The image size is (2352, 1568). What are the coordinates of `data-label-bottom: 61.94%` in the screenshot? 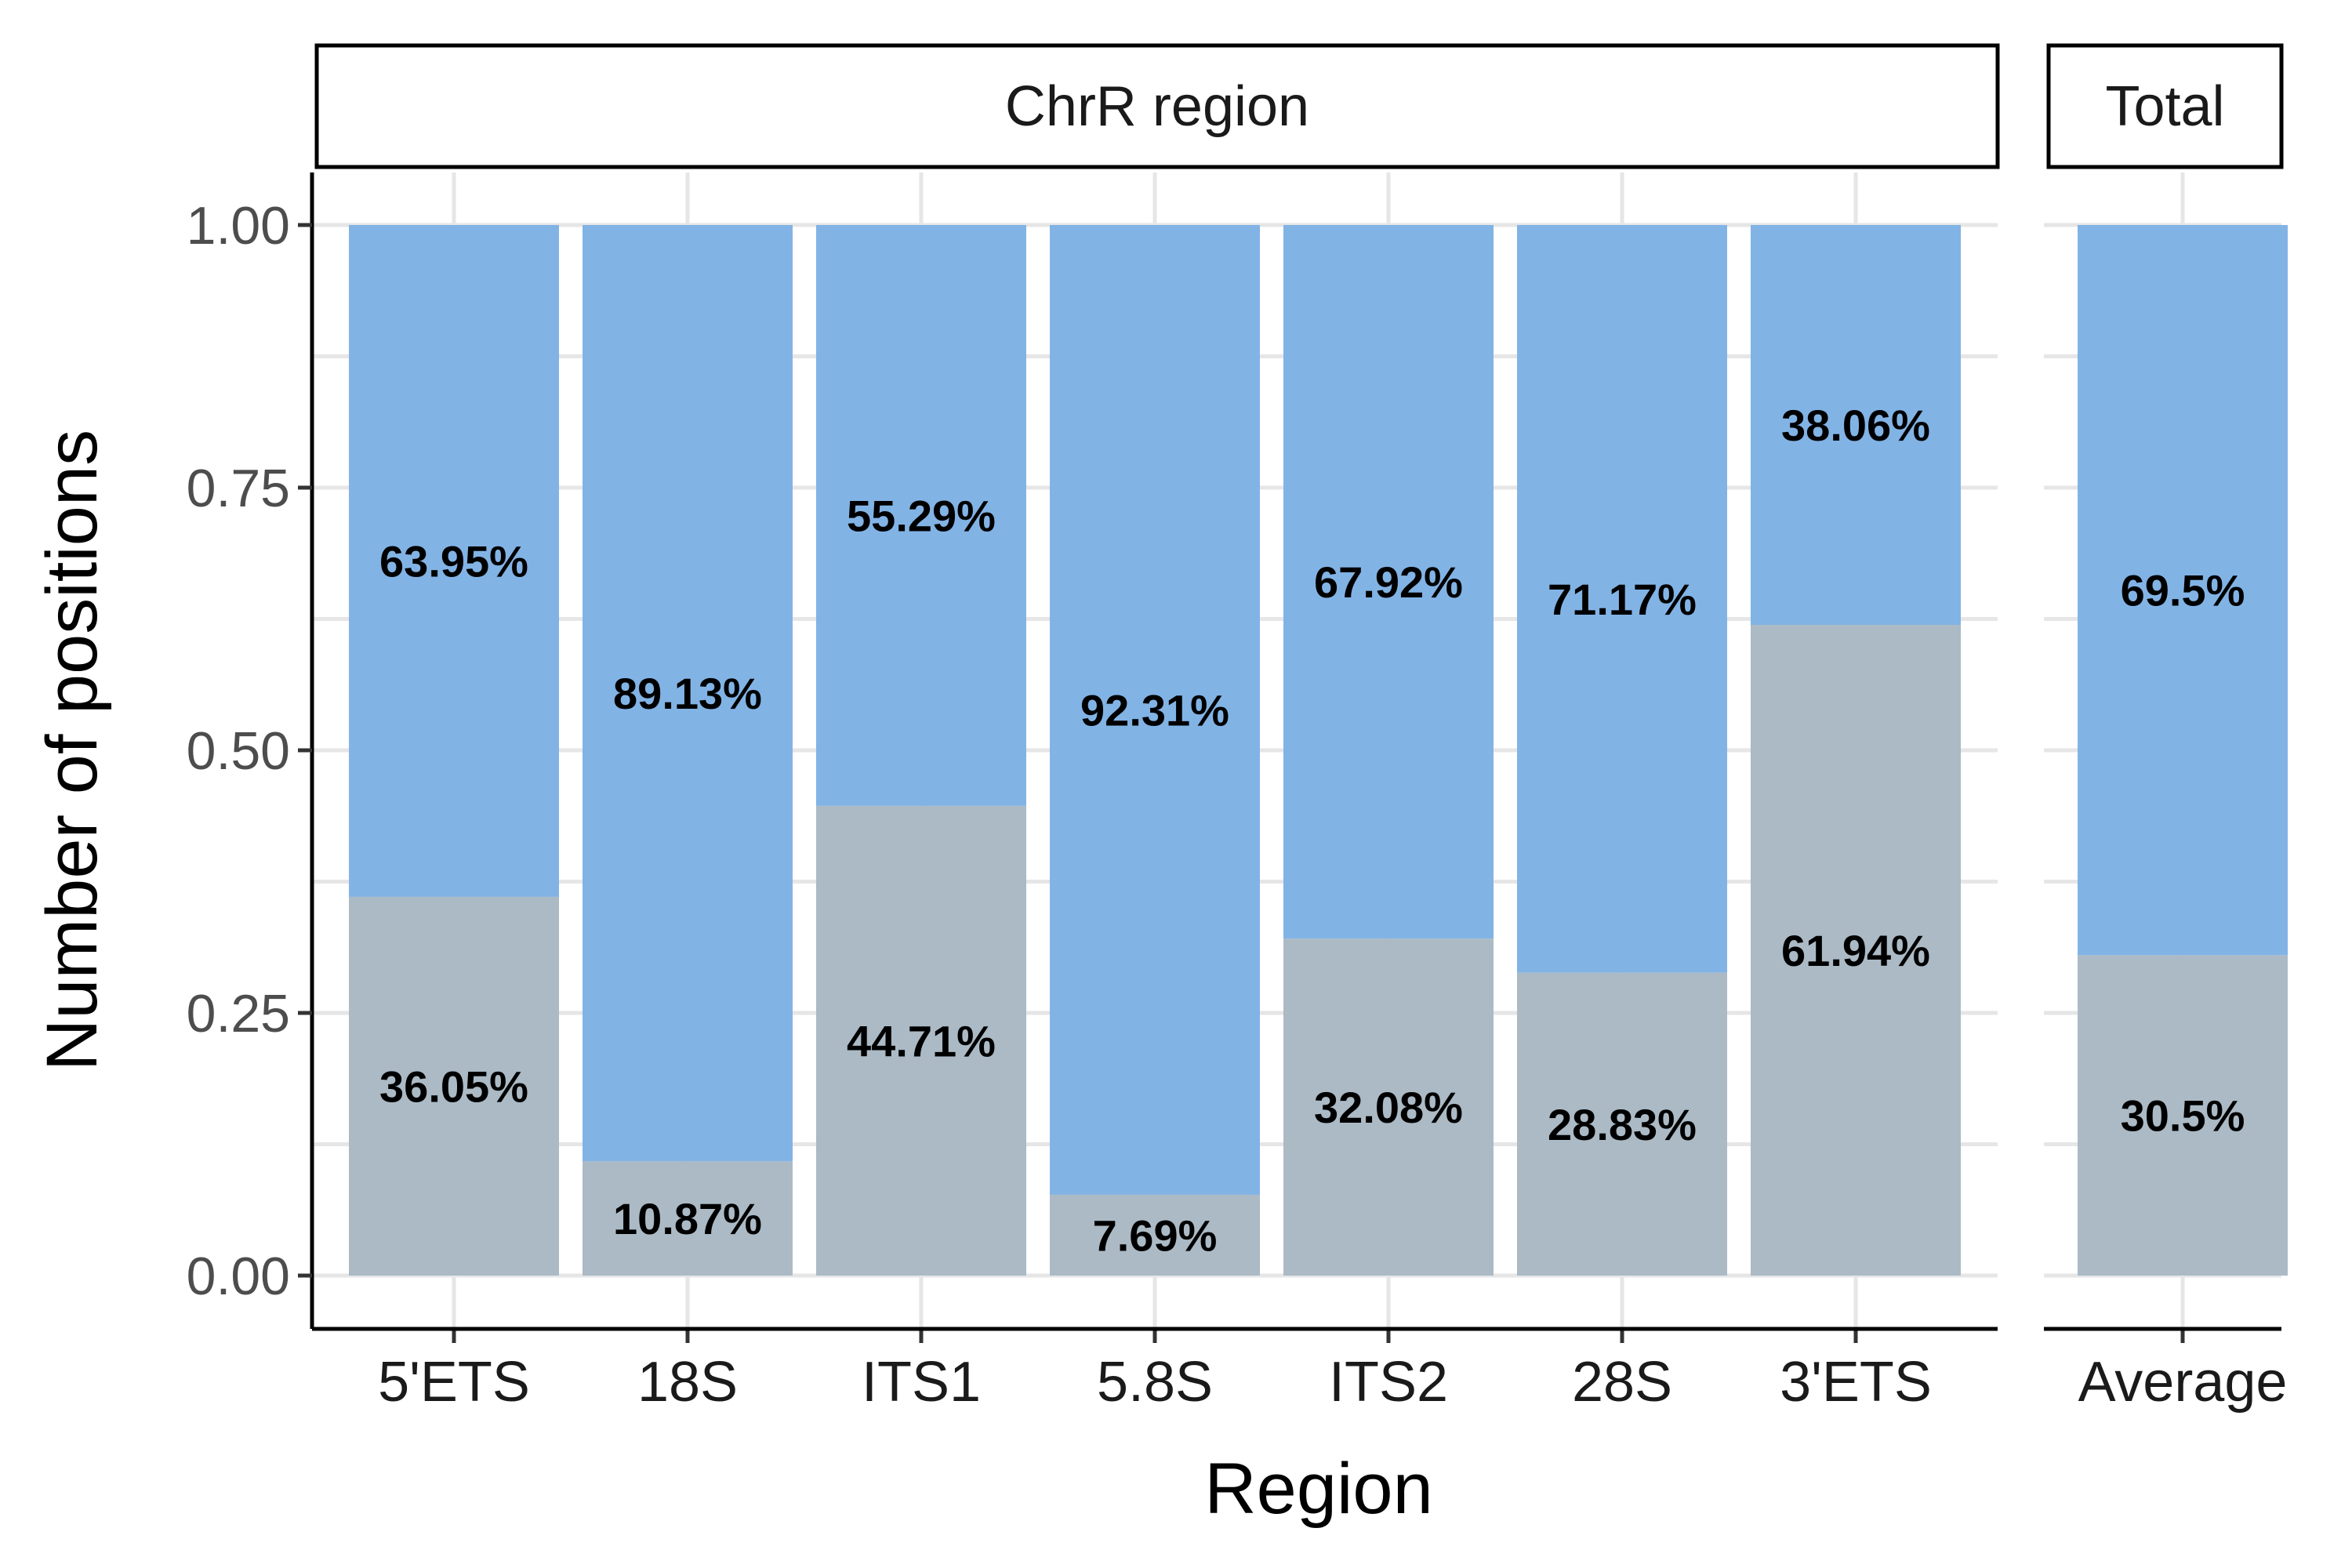 It's located at (1855, 950).